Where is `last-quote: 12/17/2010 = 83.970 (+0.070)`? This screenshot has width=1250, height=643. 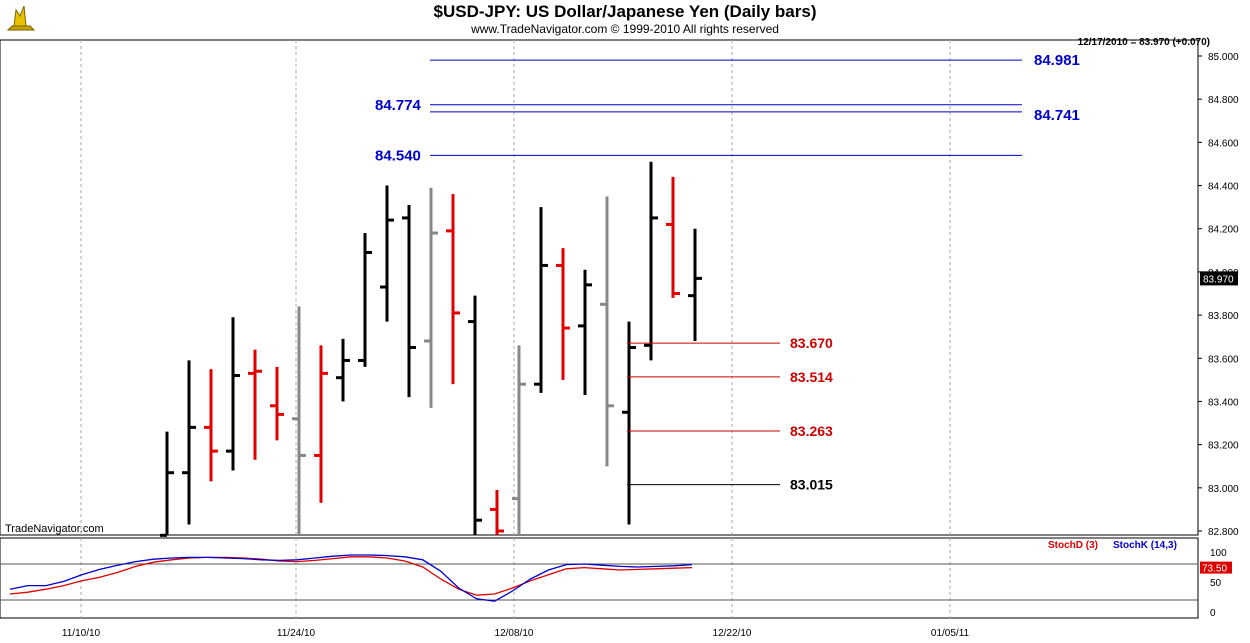
last-quote: 12/17/2010 = 83.970 (+0.070) is located at coordinates (1143, 42).